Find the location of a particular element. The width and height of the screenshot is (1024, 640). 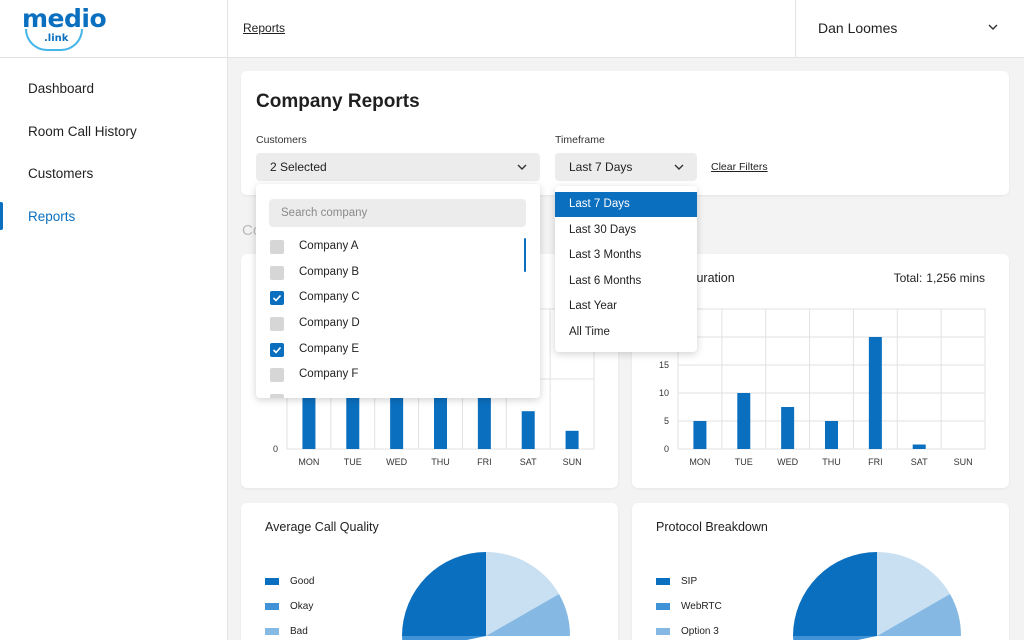

logo-sub: .link is located at coordinates (56, 38).